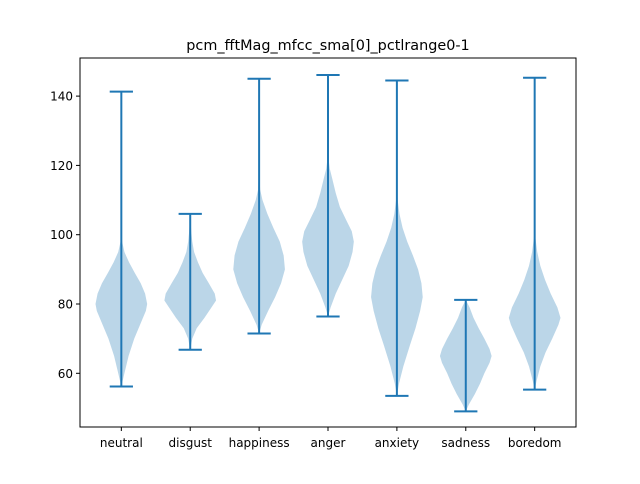 The image size is (640, 484). Describe the element at coordinates (397, 443) in the screenshot. I see `x-tick-label: anxiety` at that location.